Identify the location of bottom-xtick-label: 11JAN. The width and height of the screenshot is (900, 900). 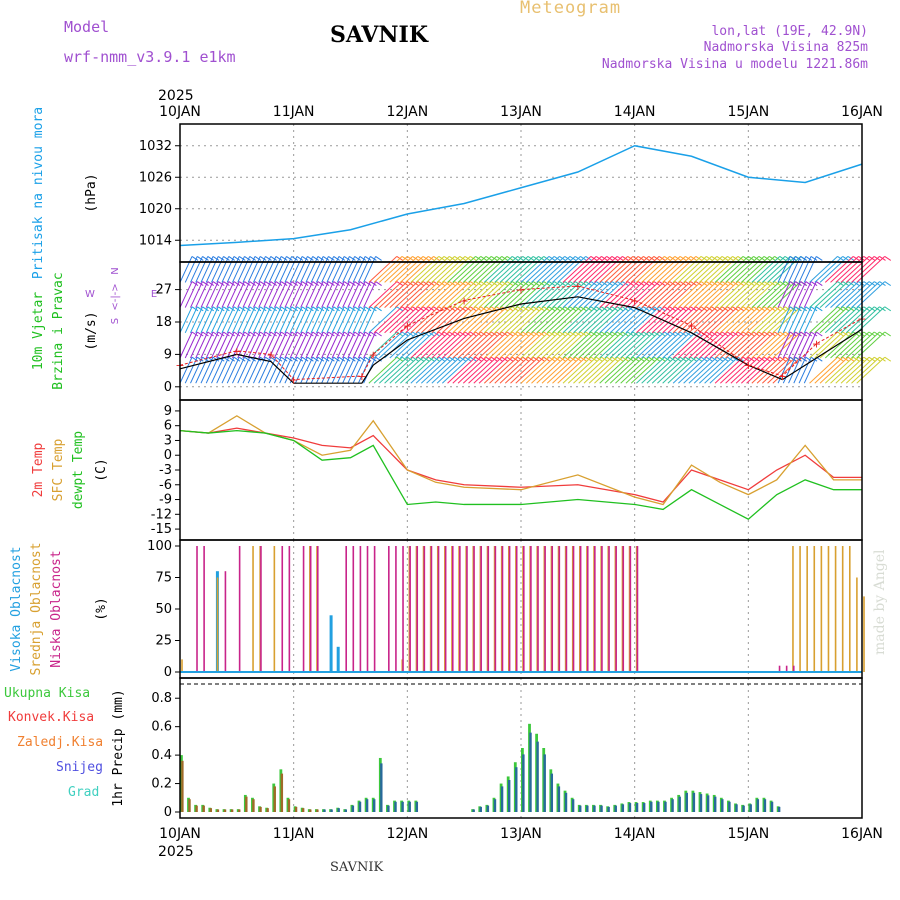
(294, 834).